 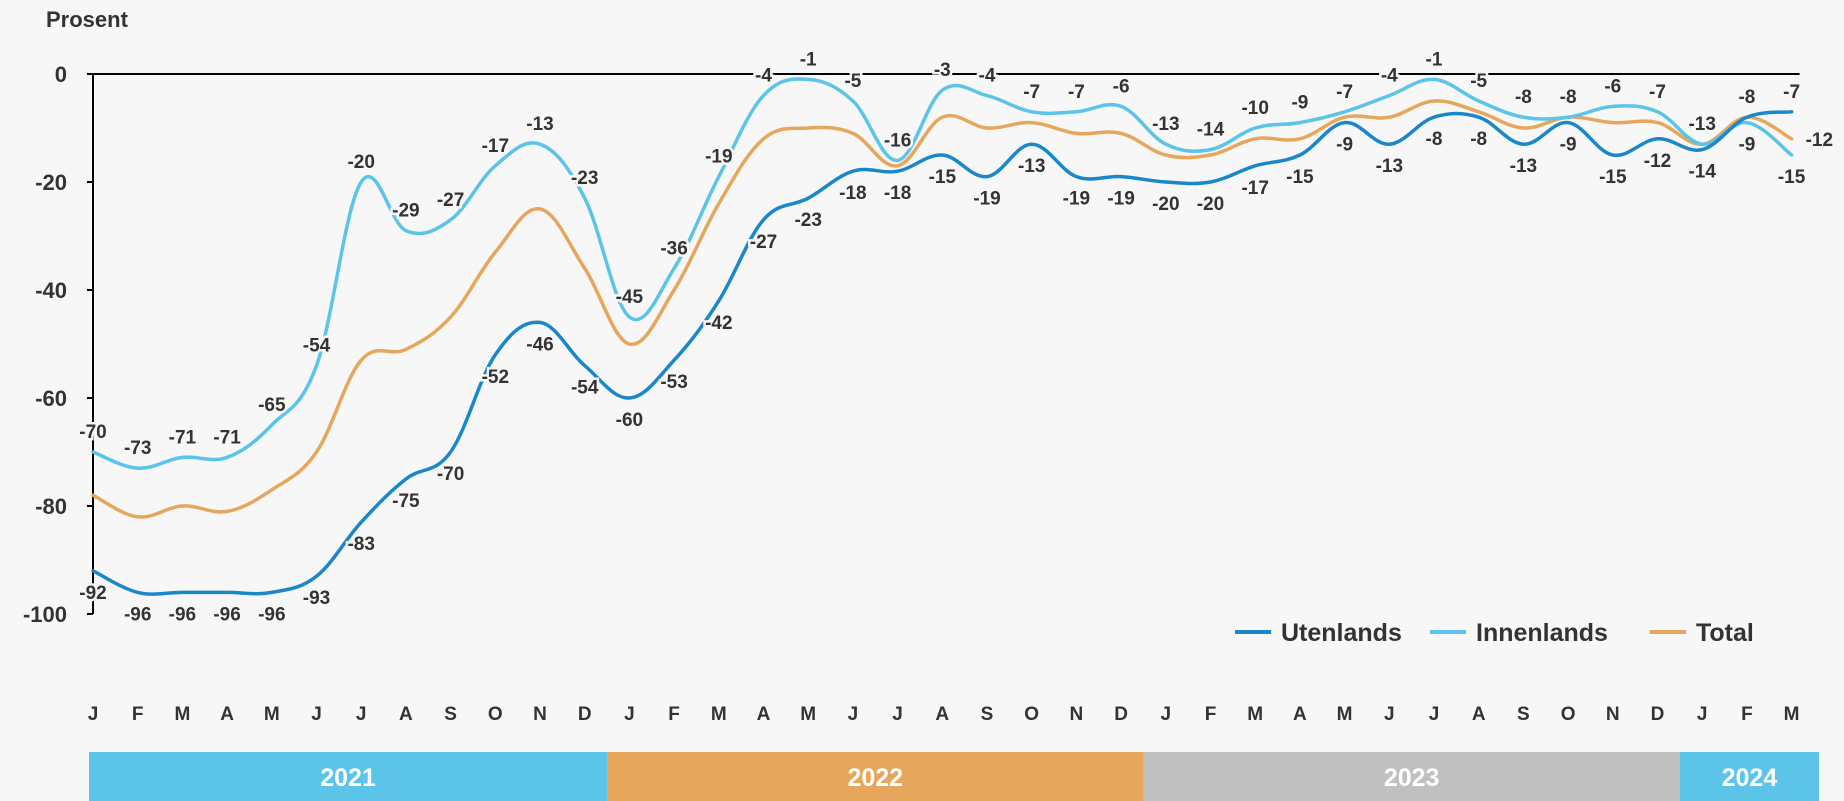 I want to click on data-label-utenlands: -14, so click(x=1702, y=172).